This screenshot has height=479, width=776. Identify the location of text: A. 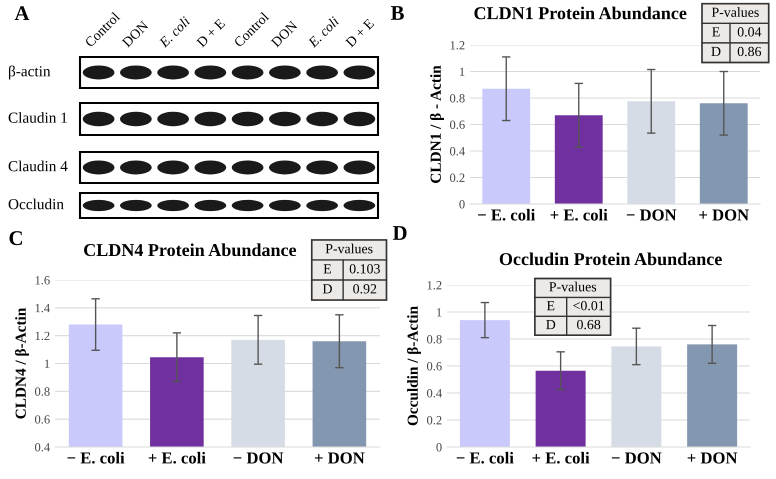
(22, 13).